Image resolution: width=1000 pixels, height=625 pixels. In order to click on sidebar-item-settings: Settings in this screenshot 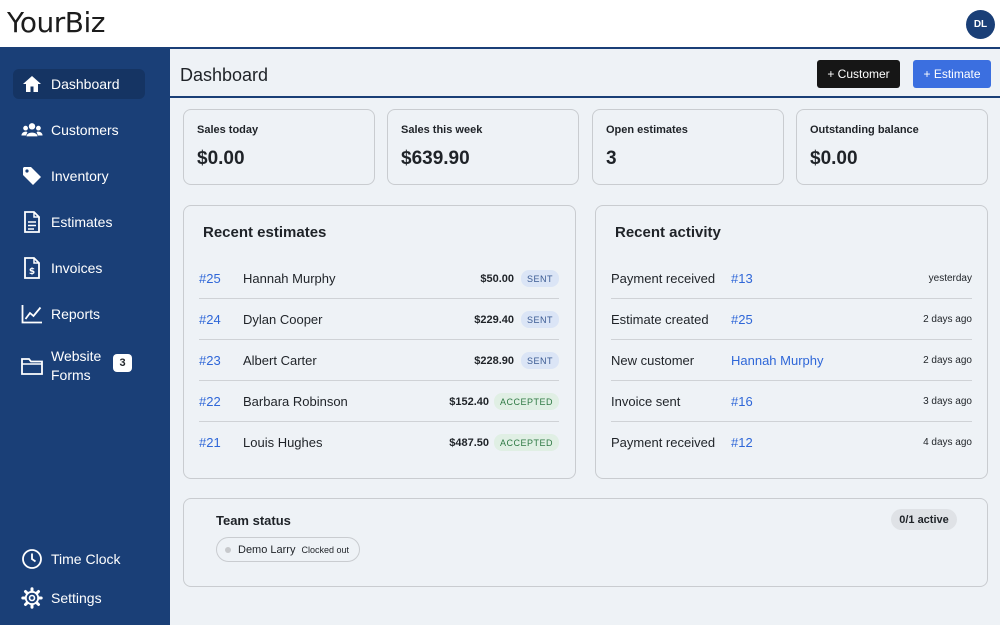, I will do `click(79, 598)`.